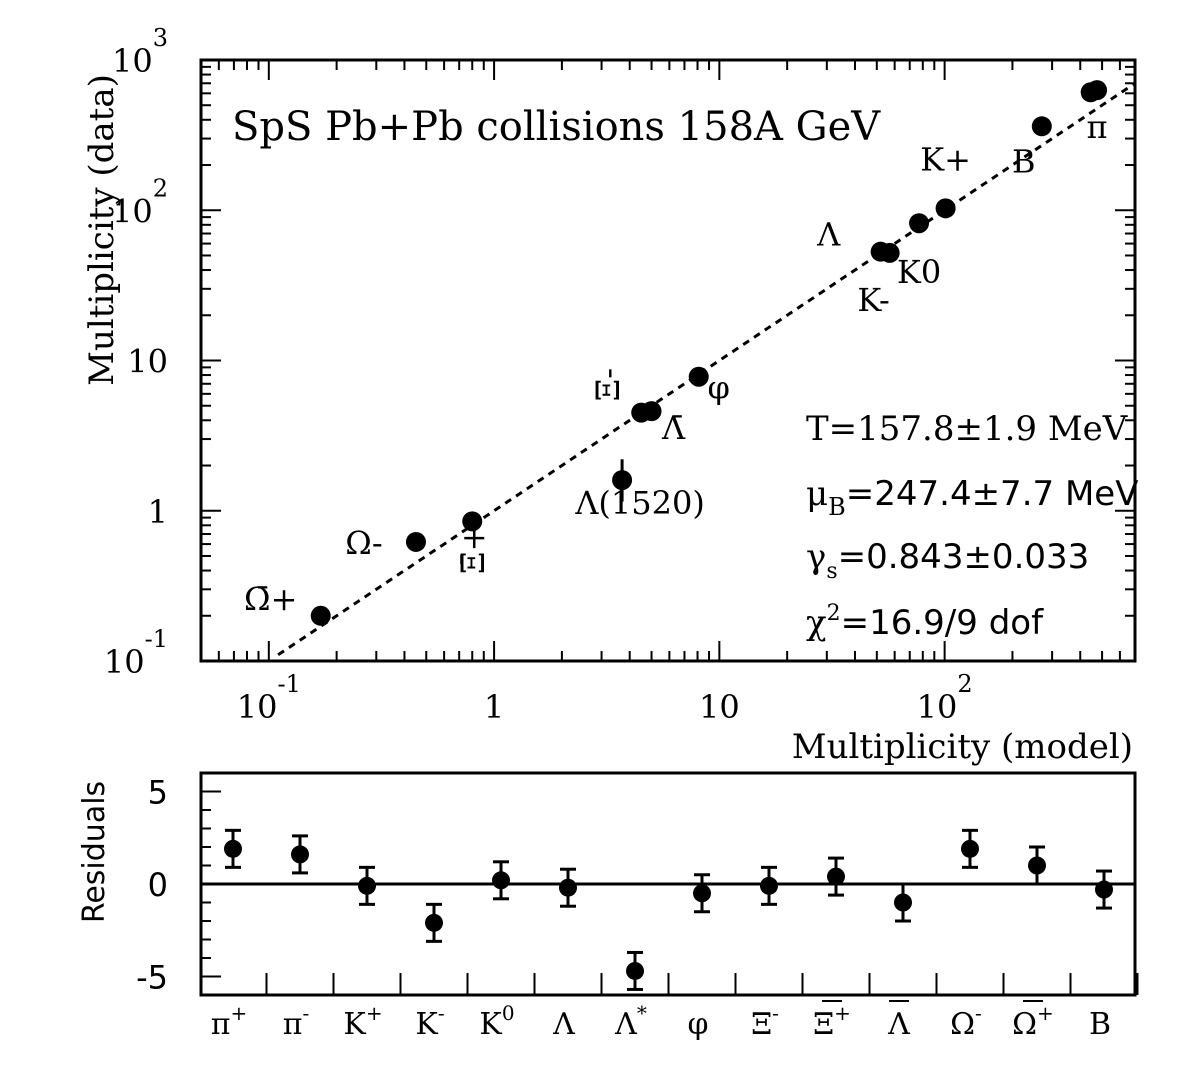  I want to click on temperature-annotation: T=157.8±1.9 MeV, so click(967, 429).